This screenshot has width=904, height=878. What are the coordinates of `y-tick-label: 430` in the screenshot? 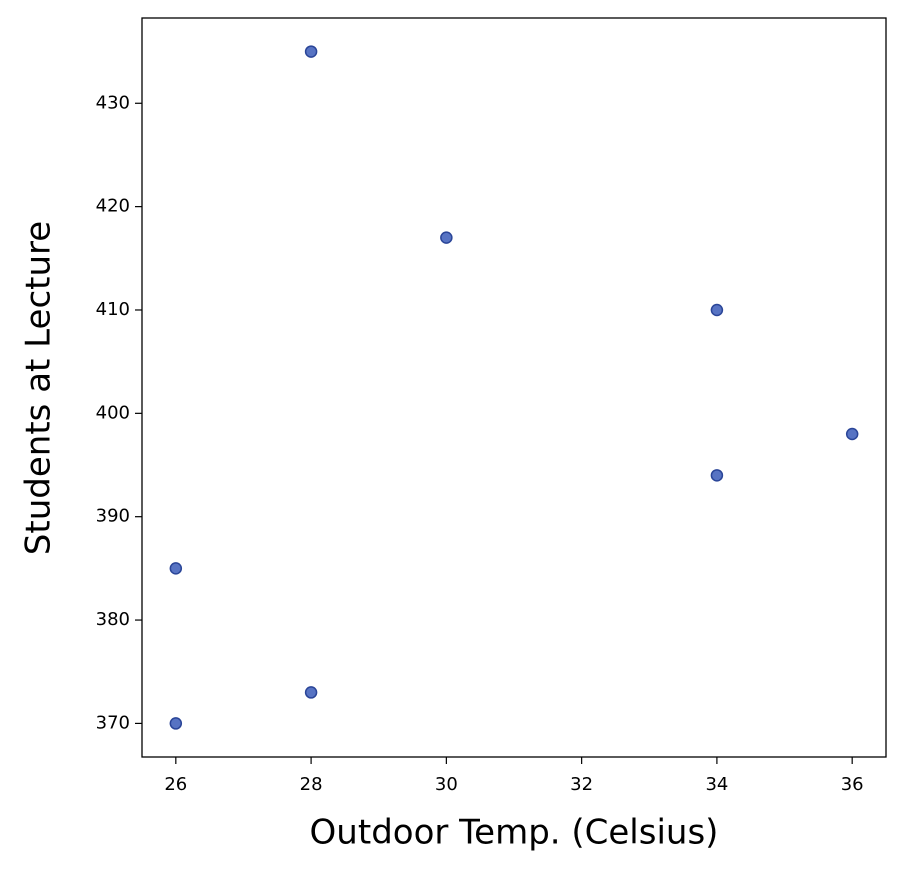 It's located at (113, 102).